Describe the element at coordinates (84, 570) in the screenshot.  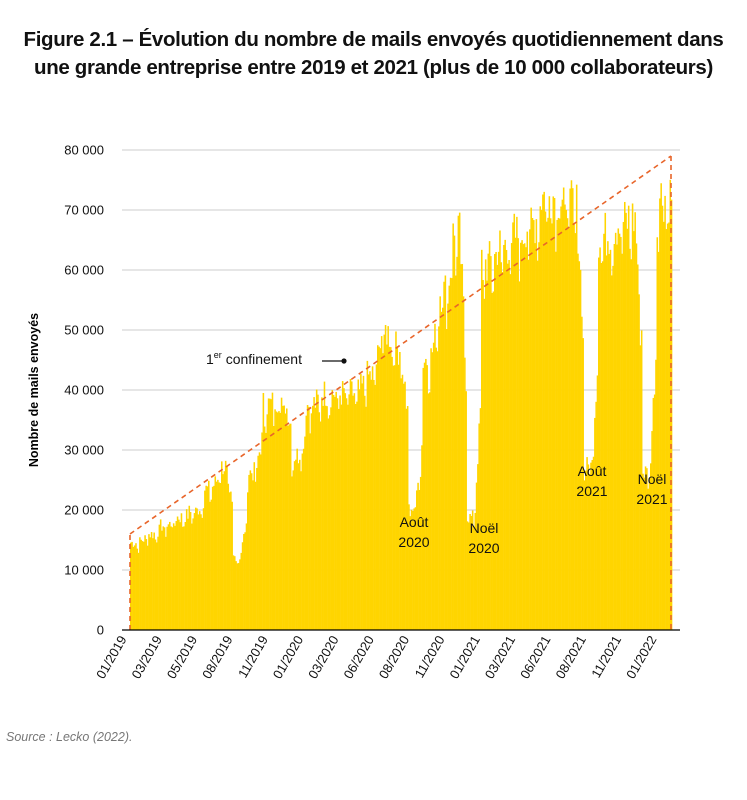
I see `y-tick-label: 10 000` at that location.